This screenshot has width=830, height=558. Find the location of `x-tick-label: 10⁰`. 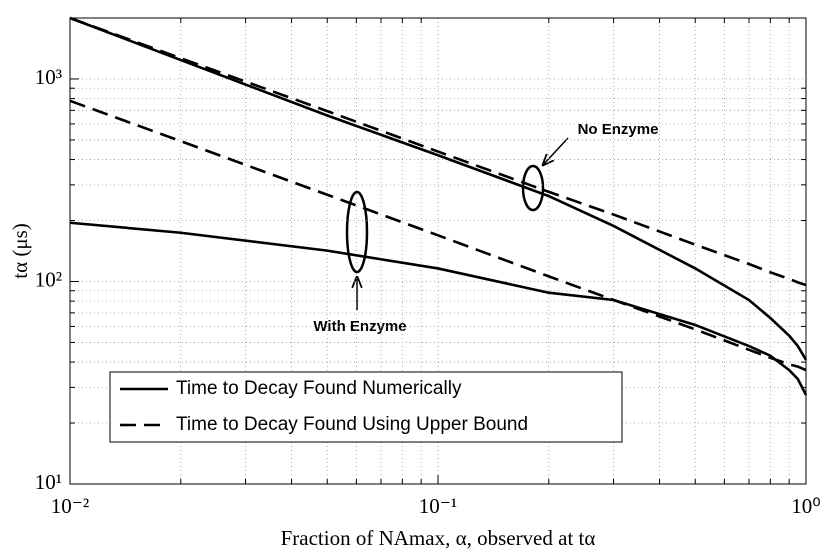

x-tick-label: 10⁰ is located at coordinates (805, 506).